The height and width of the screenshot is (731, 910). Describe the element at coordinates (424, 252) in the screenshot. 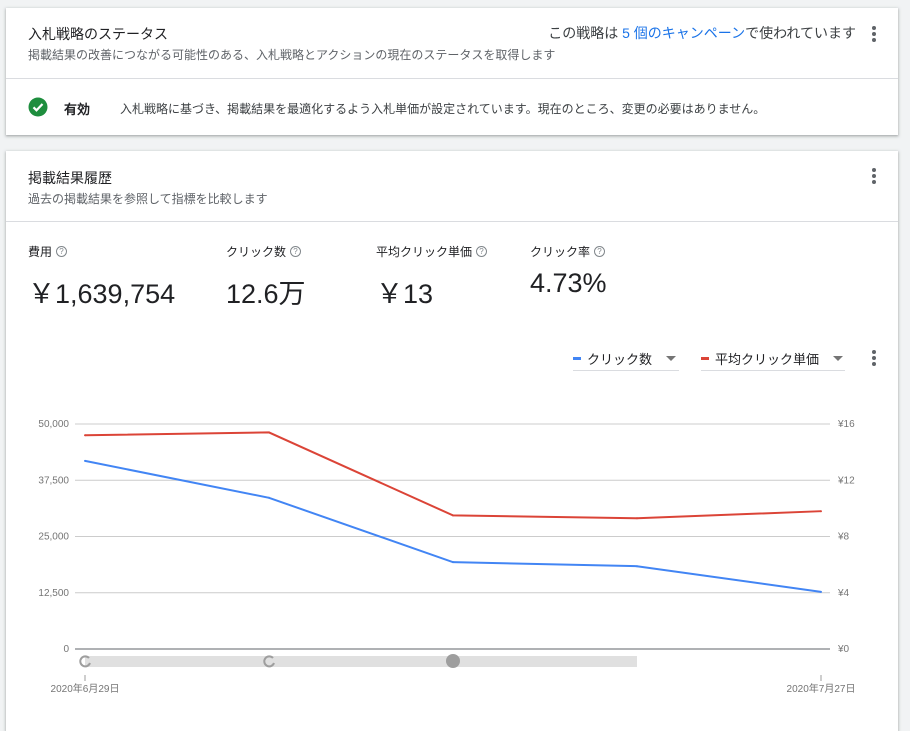

I see `metric-label: 平均クリック単価` at that location.